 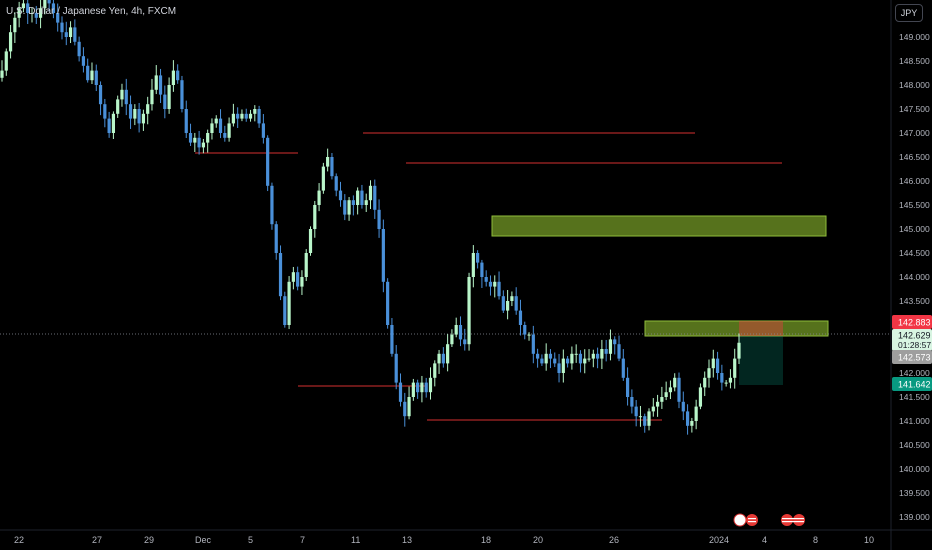 What do you see at coordinates (912, 384) in the screenshot?
I see `target-price-badge: 141.642` at bounding box center [912, 384].